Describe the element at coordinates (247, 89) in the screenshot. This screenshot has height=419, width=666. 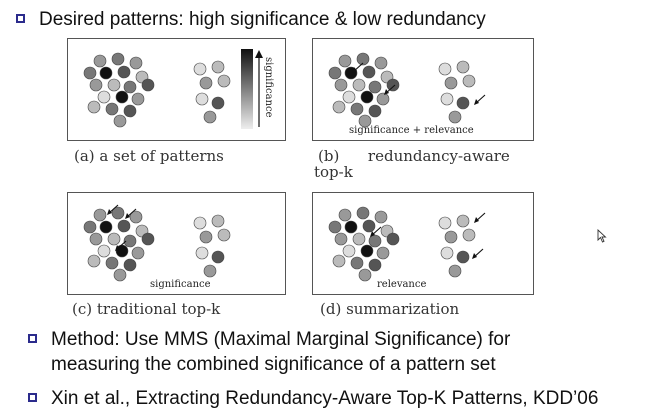
I see `significance-gradient-bar` at that location.